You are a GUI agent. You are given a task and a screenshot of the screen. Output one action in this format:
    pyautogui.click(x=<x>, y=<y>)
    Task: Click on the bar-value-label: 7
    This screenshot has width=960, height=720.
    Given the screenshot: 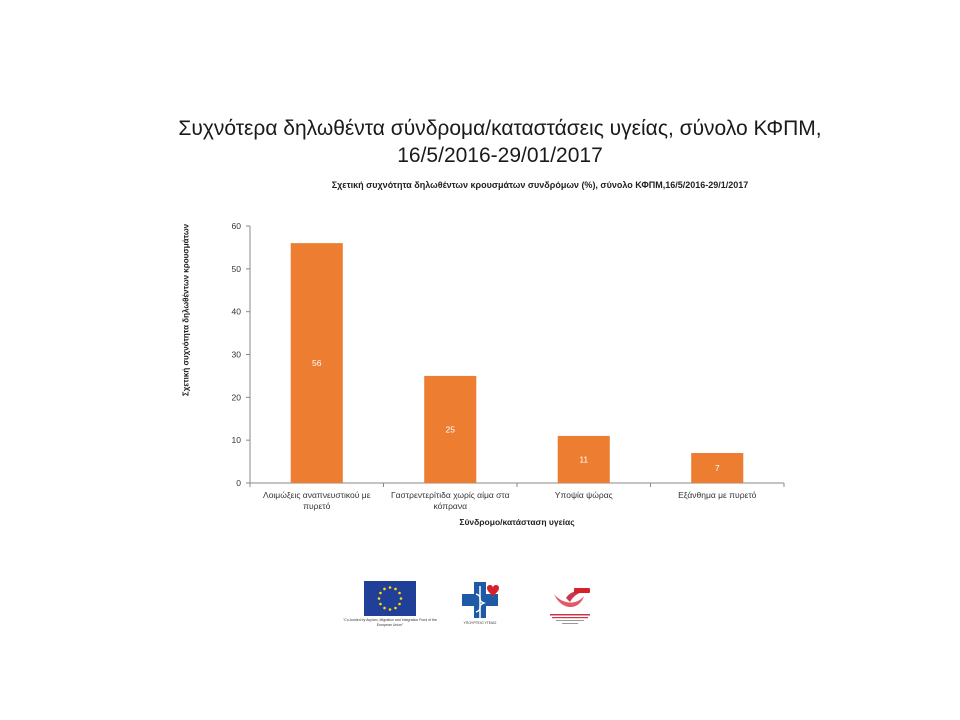 What is the action you would take?
    pyautogui.click(x=717, y=468)
    